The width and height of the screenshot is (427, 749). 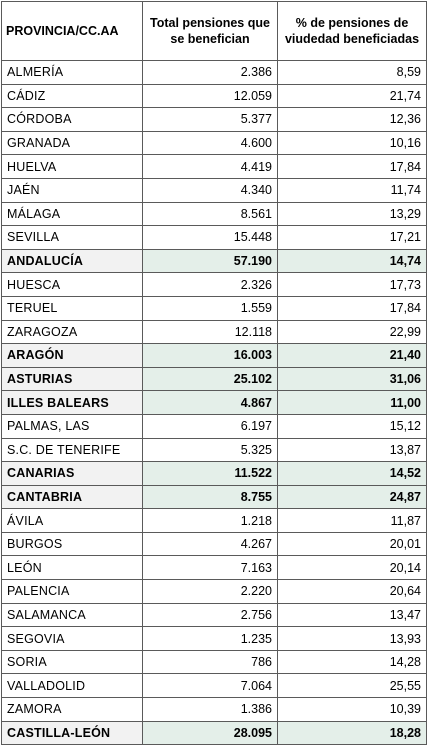 I want to click on table-row: CÁDIZ 12.059 21,74, so click(x=214, y=96).